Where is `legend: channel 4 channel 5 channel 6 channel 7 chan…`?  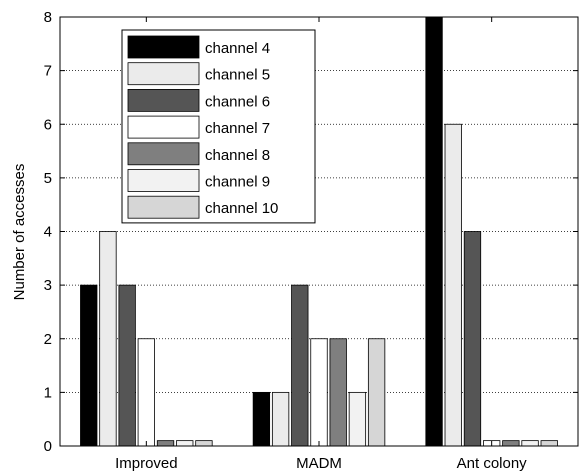
legend: channel 4 channel 5 channel 6 channel 7 chan… is located at coordinates (218, 126).